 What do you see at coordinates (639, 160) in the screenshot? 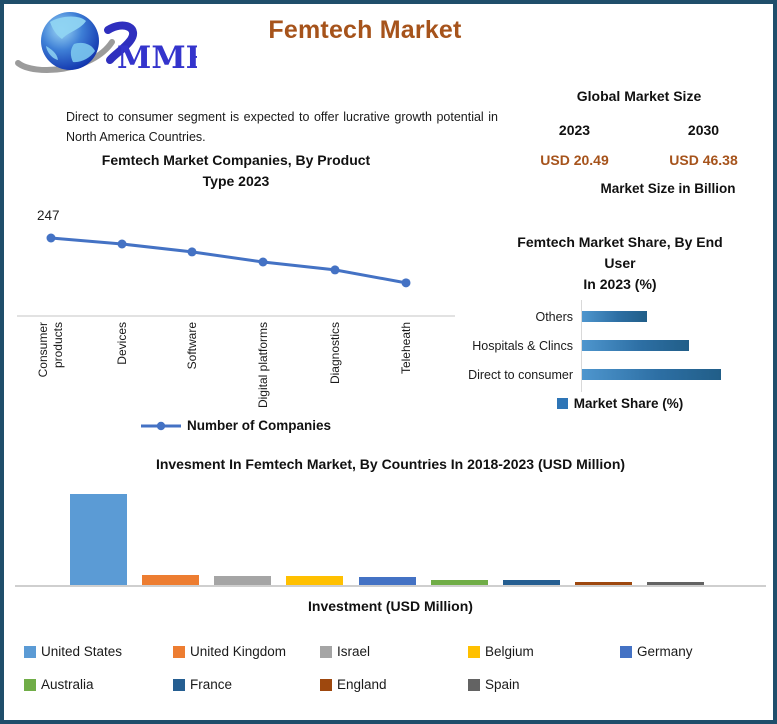
I see `market-size-values: USD 20.49 USD 46.38` at bounding box center [639, 160].